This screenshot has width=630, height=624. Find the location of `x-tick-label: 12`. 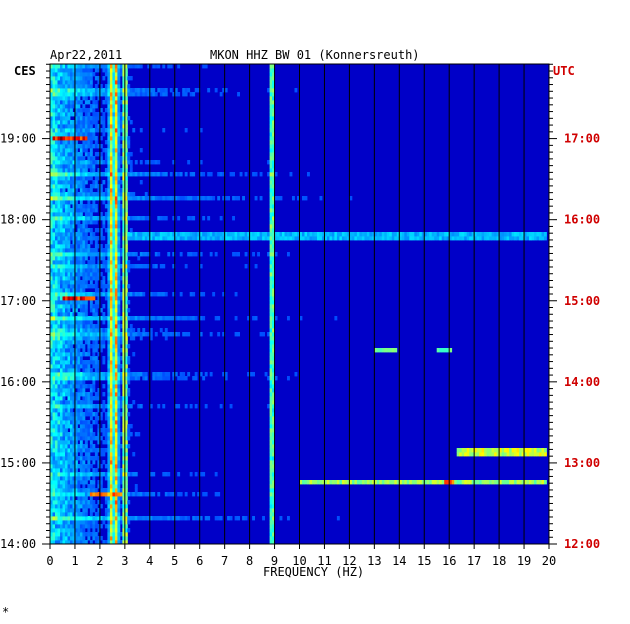

x-tick-label: 12 is located at coordinates (349, 561).